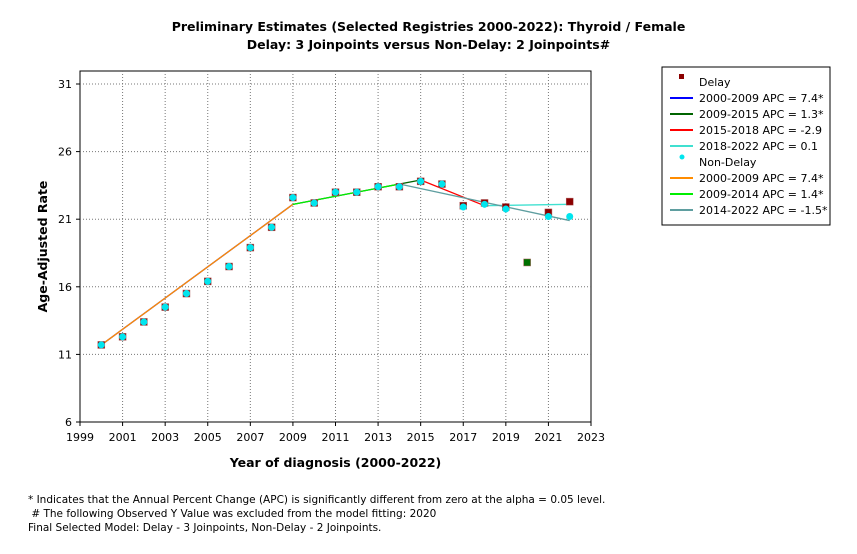  Describe the element at coordinates (506, 437) in the screenshot. I see `x-tick-label: 2019` at that location.